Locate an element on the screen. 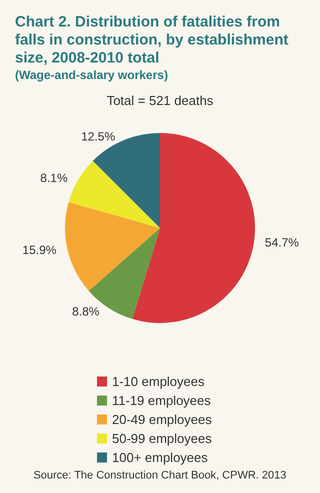  chart-title: Chart 2. Distribution of fatalities from falls in construction, by establishment size, 2008-2010 total is located at coordinates (154, 40).